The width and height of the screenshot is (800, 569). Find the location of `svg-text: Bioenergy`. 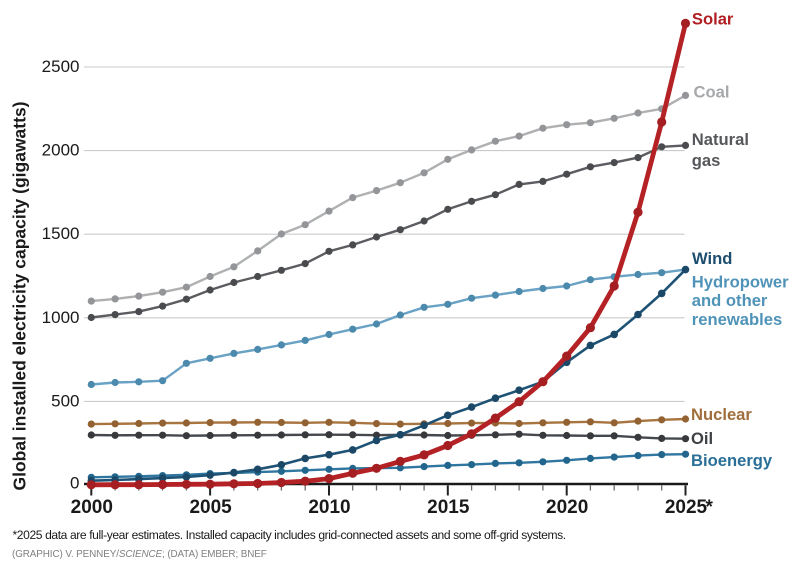

svg-text: Bioenergy is located at coordinates (732, 460).